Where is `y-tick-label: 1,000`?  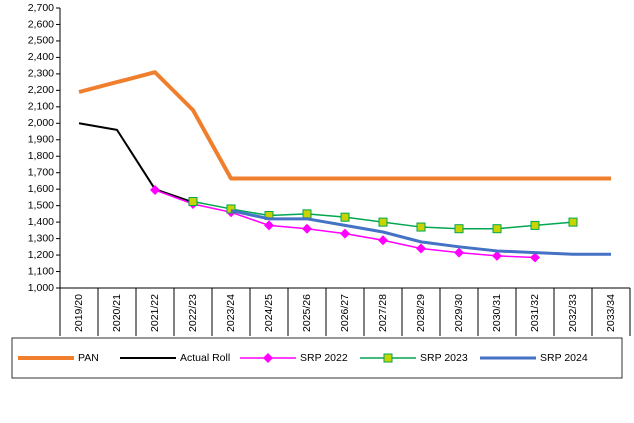 y-tick-label: 1,000 is located at coordinates (41, 288).